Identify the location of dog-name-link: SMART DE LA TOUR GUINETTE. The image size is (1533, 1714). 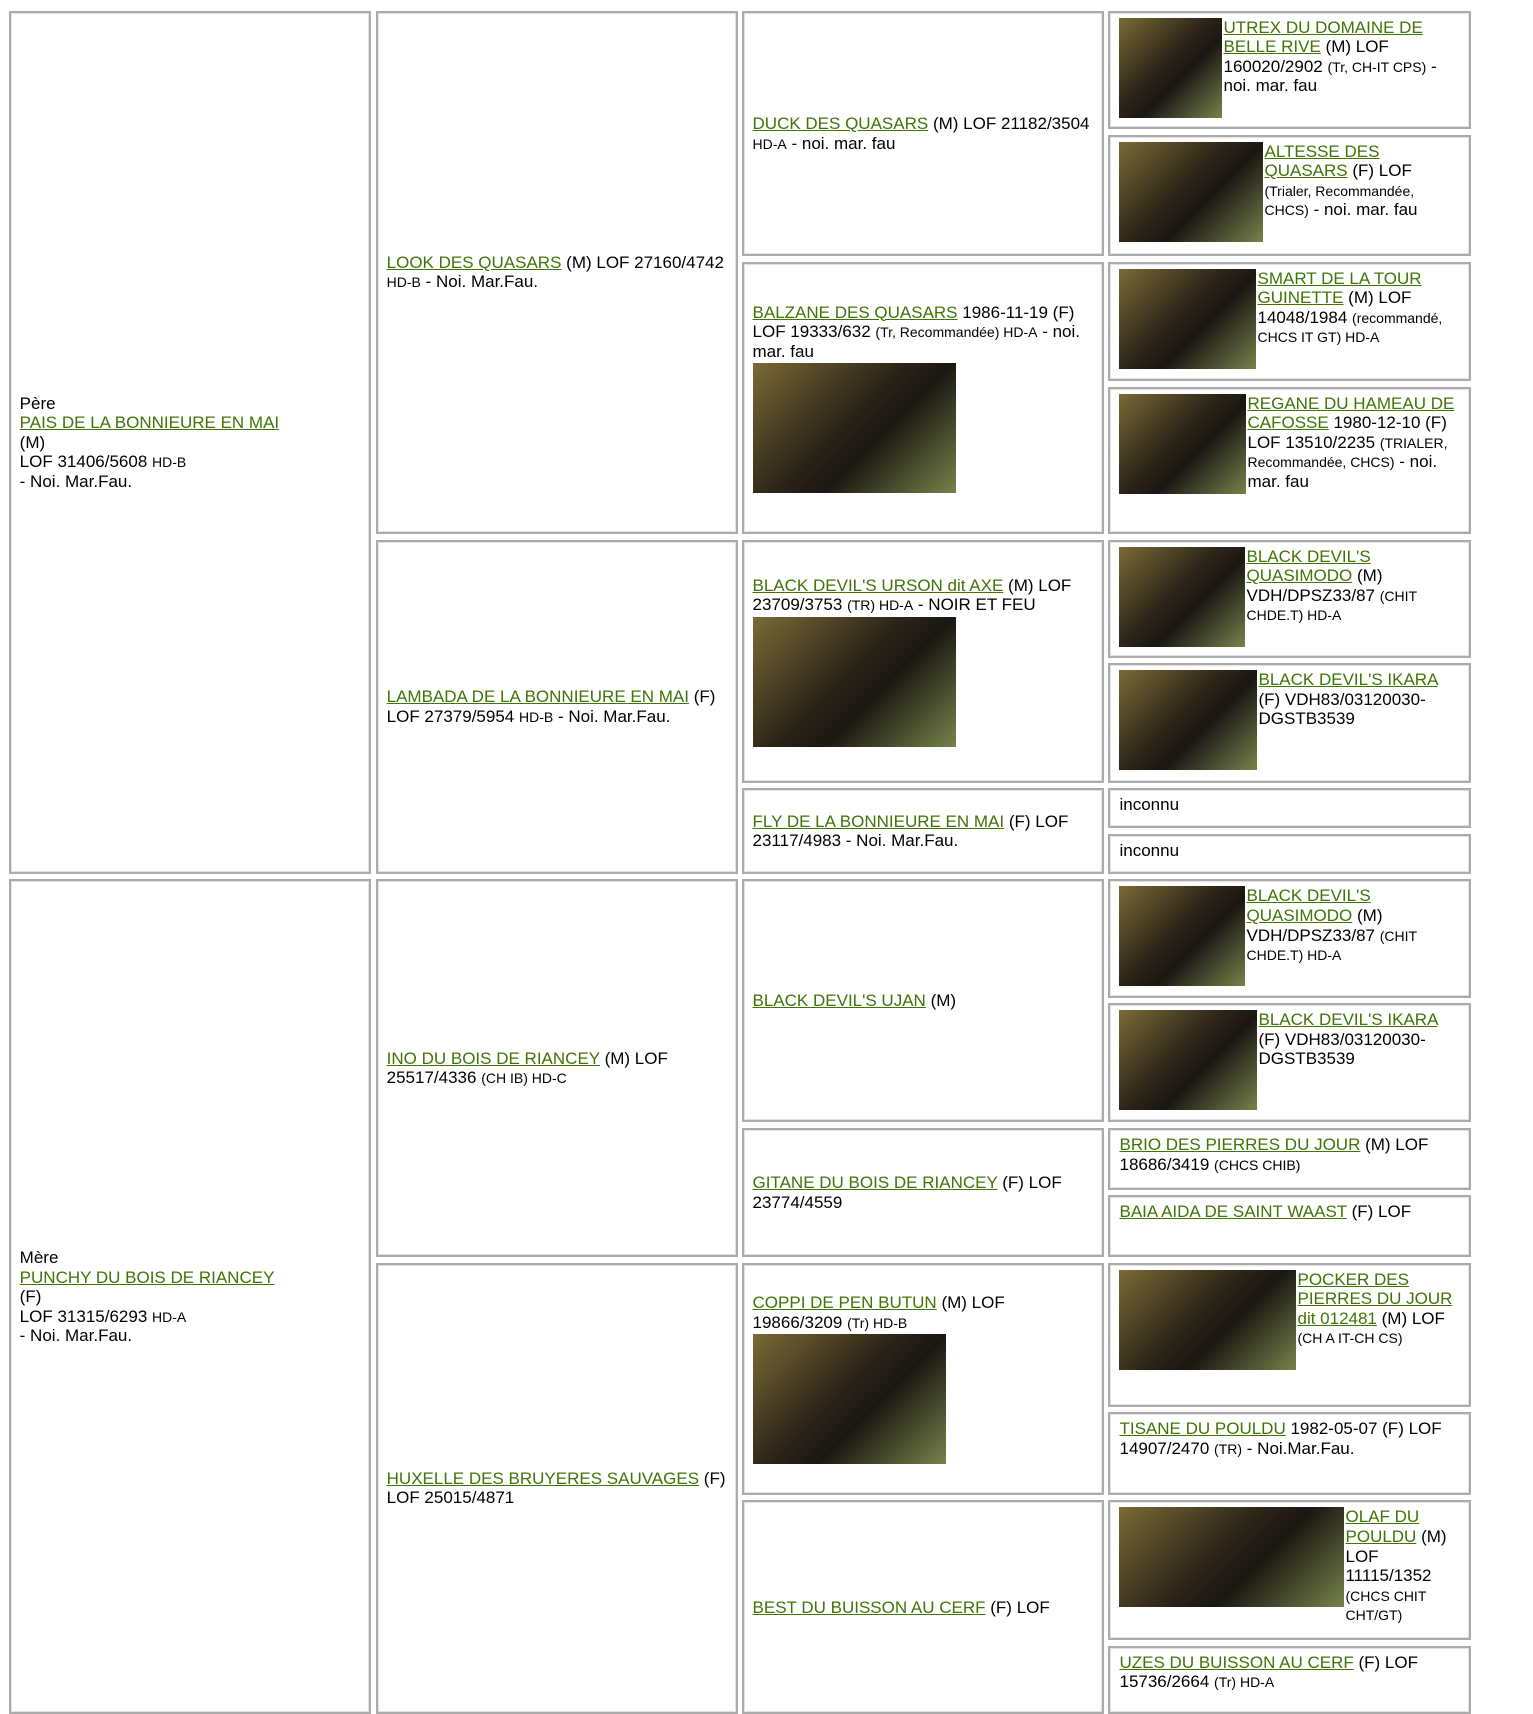
(1339, 288).